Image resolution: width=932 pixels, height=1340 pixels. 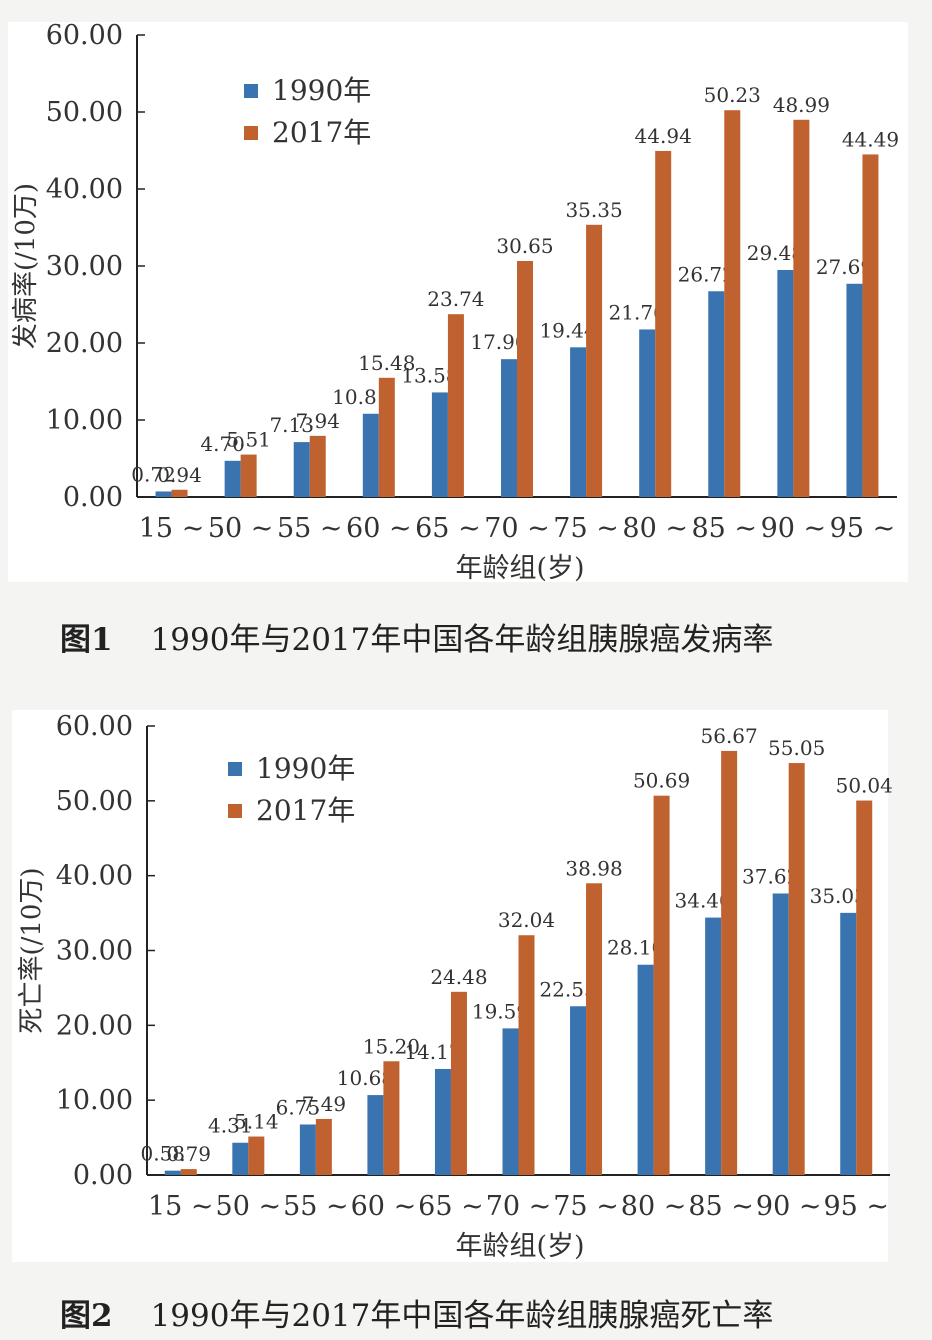 What do you see at coordinates (593, 868) in the screenshot?
I see `data-label: 38.98` at bounding box center [593, 868].